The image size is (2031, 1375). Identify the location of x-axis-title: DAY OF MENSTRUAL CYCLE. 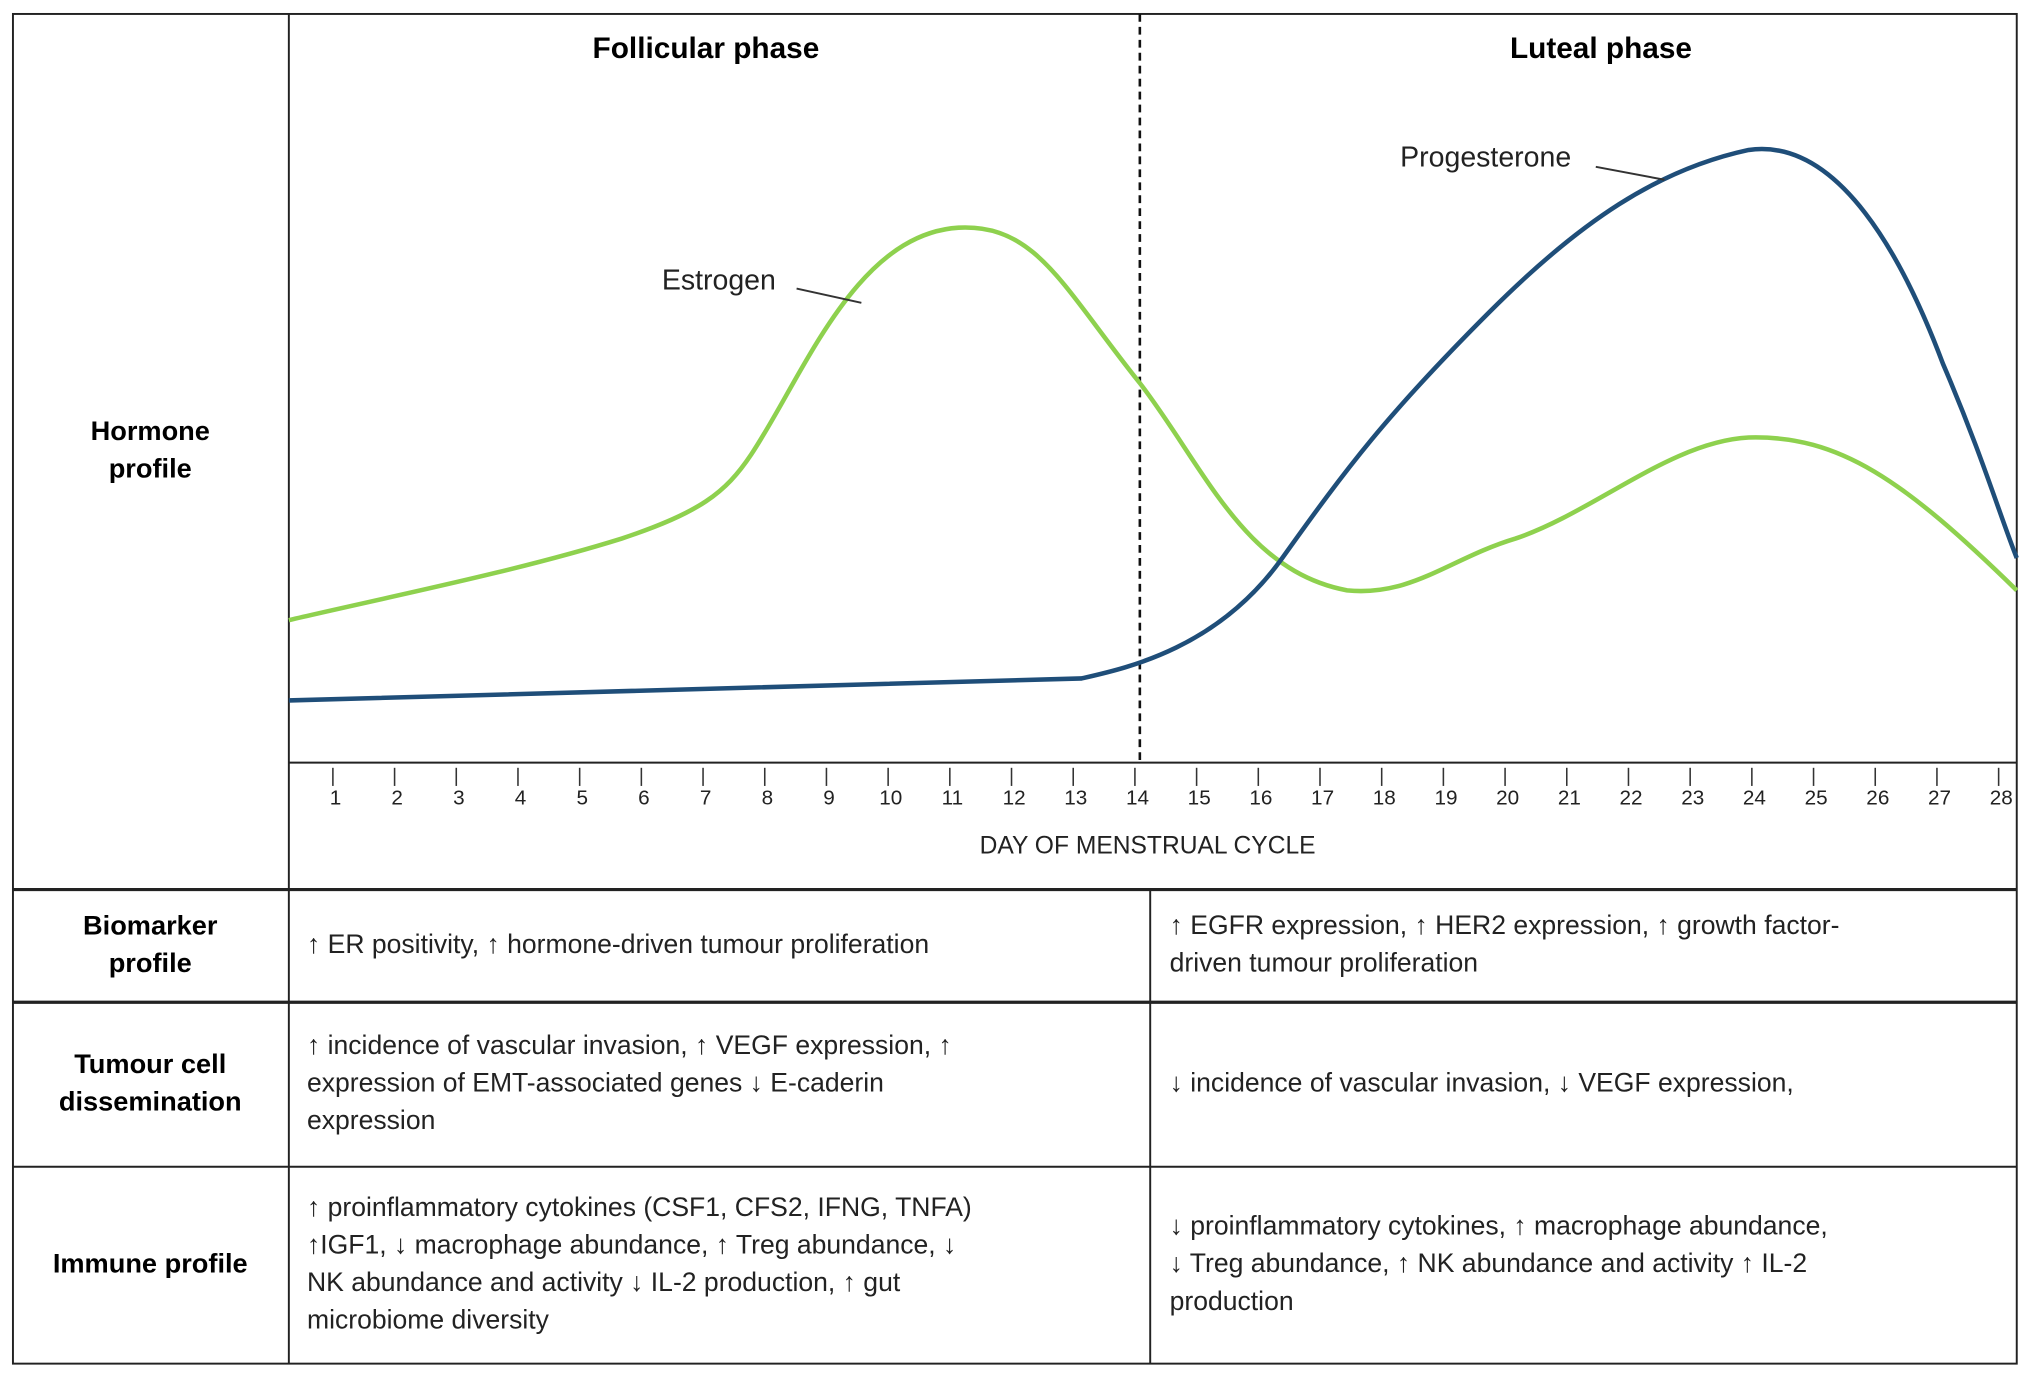
(1148, 845).